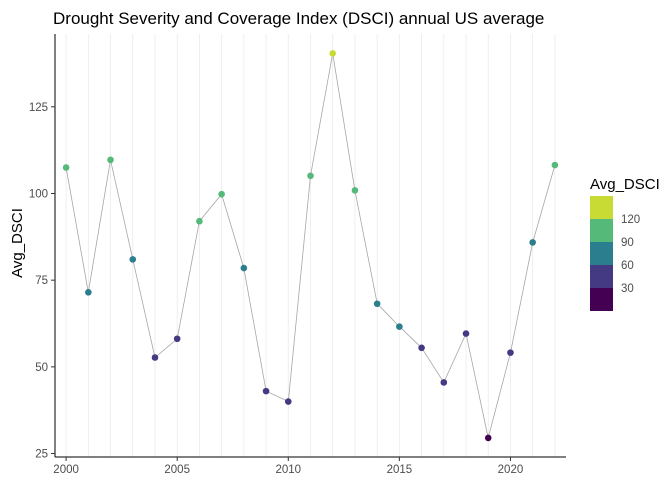  Describe the element at coordinates (400, 470) in the screenshot. I see `x-tick-label-2015: 2015` at that location.